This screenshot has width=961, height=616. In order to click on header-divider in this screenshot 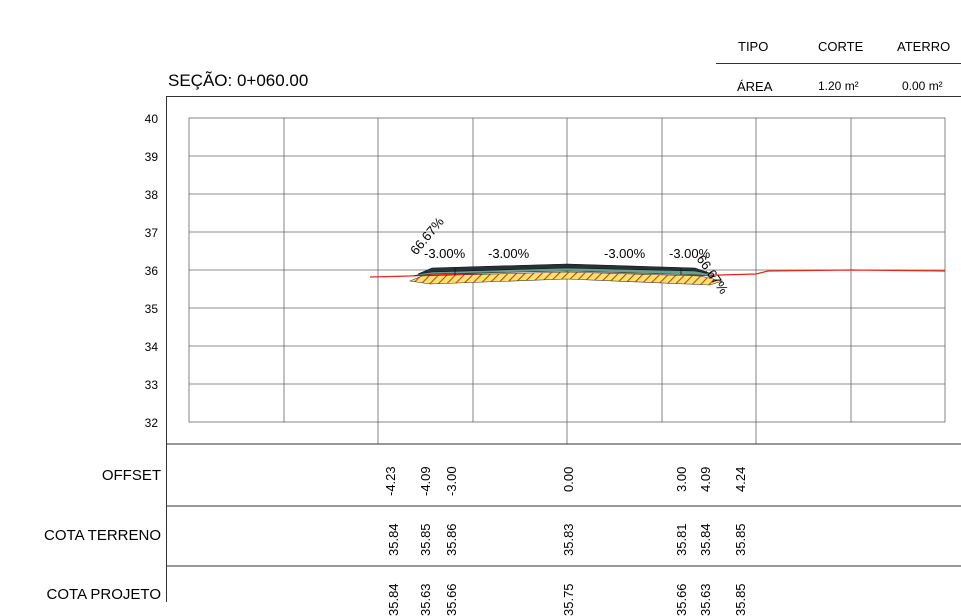, I will do `click(838, 63)`.